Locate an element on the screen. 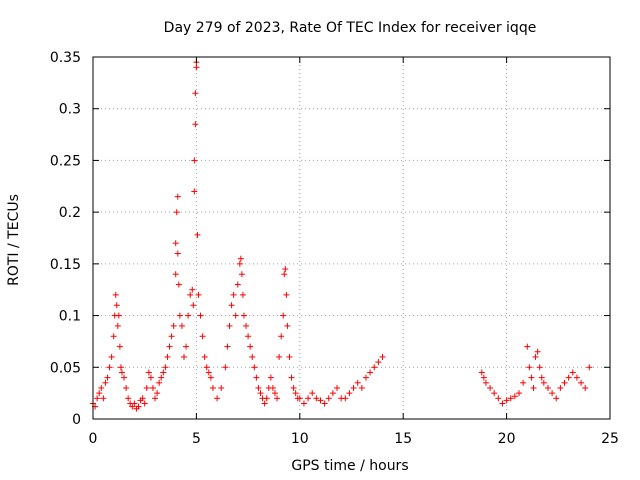  y-tick-label: 0.05 is located at coordinates (65, 368).